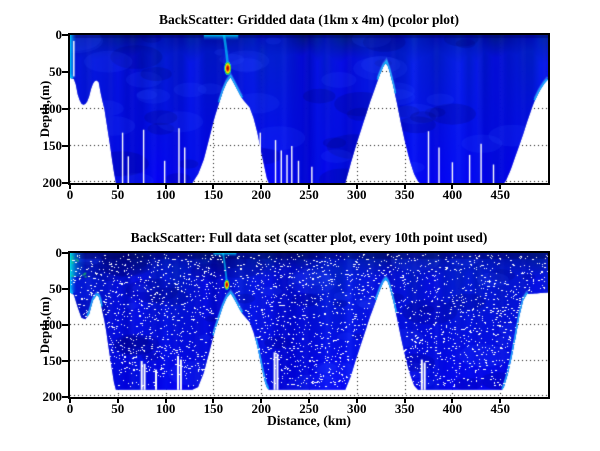 Image resolution: width=600 pixels, height=451 pixels. Describe the element at coordinates (500, 194) in the screenshot. I see `plot1-x-tick-label: 450` at that location.